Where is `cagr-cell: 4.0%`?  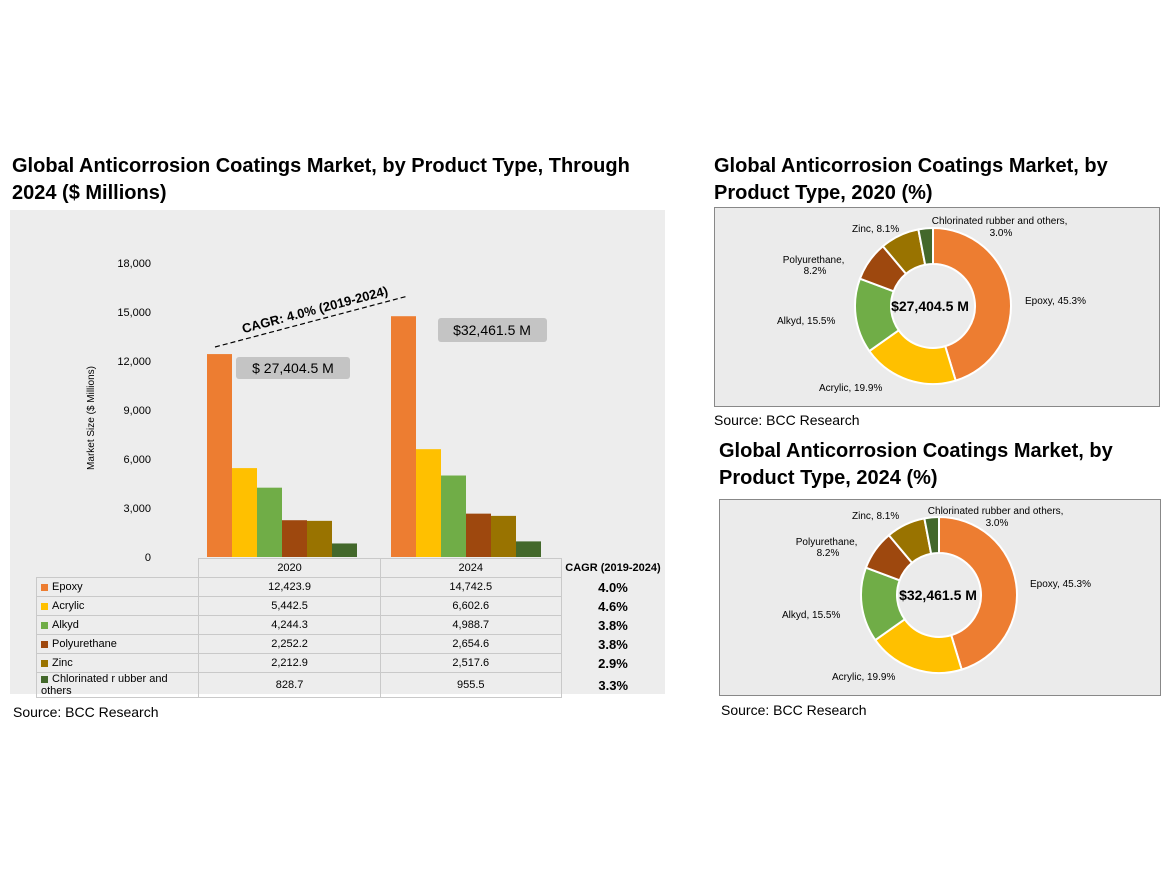
cagr-cell: 4.0% is located at coordinates (613, 587).